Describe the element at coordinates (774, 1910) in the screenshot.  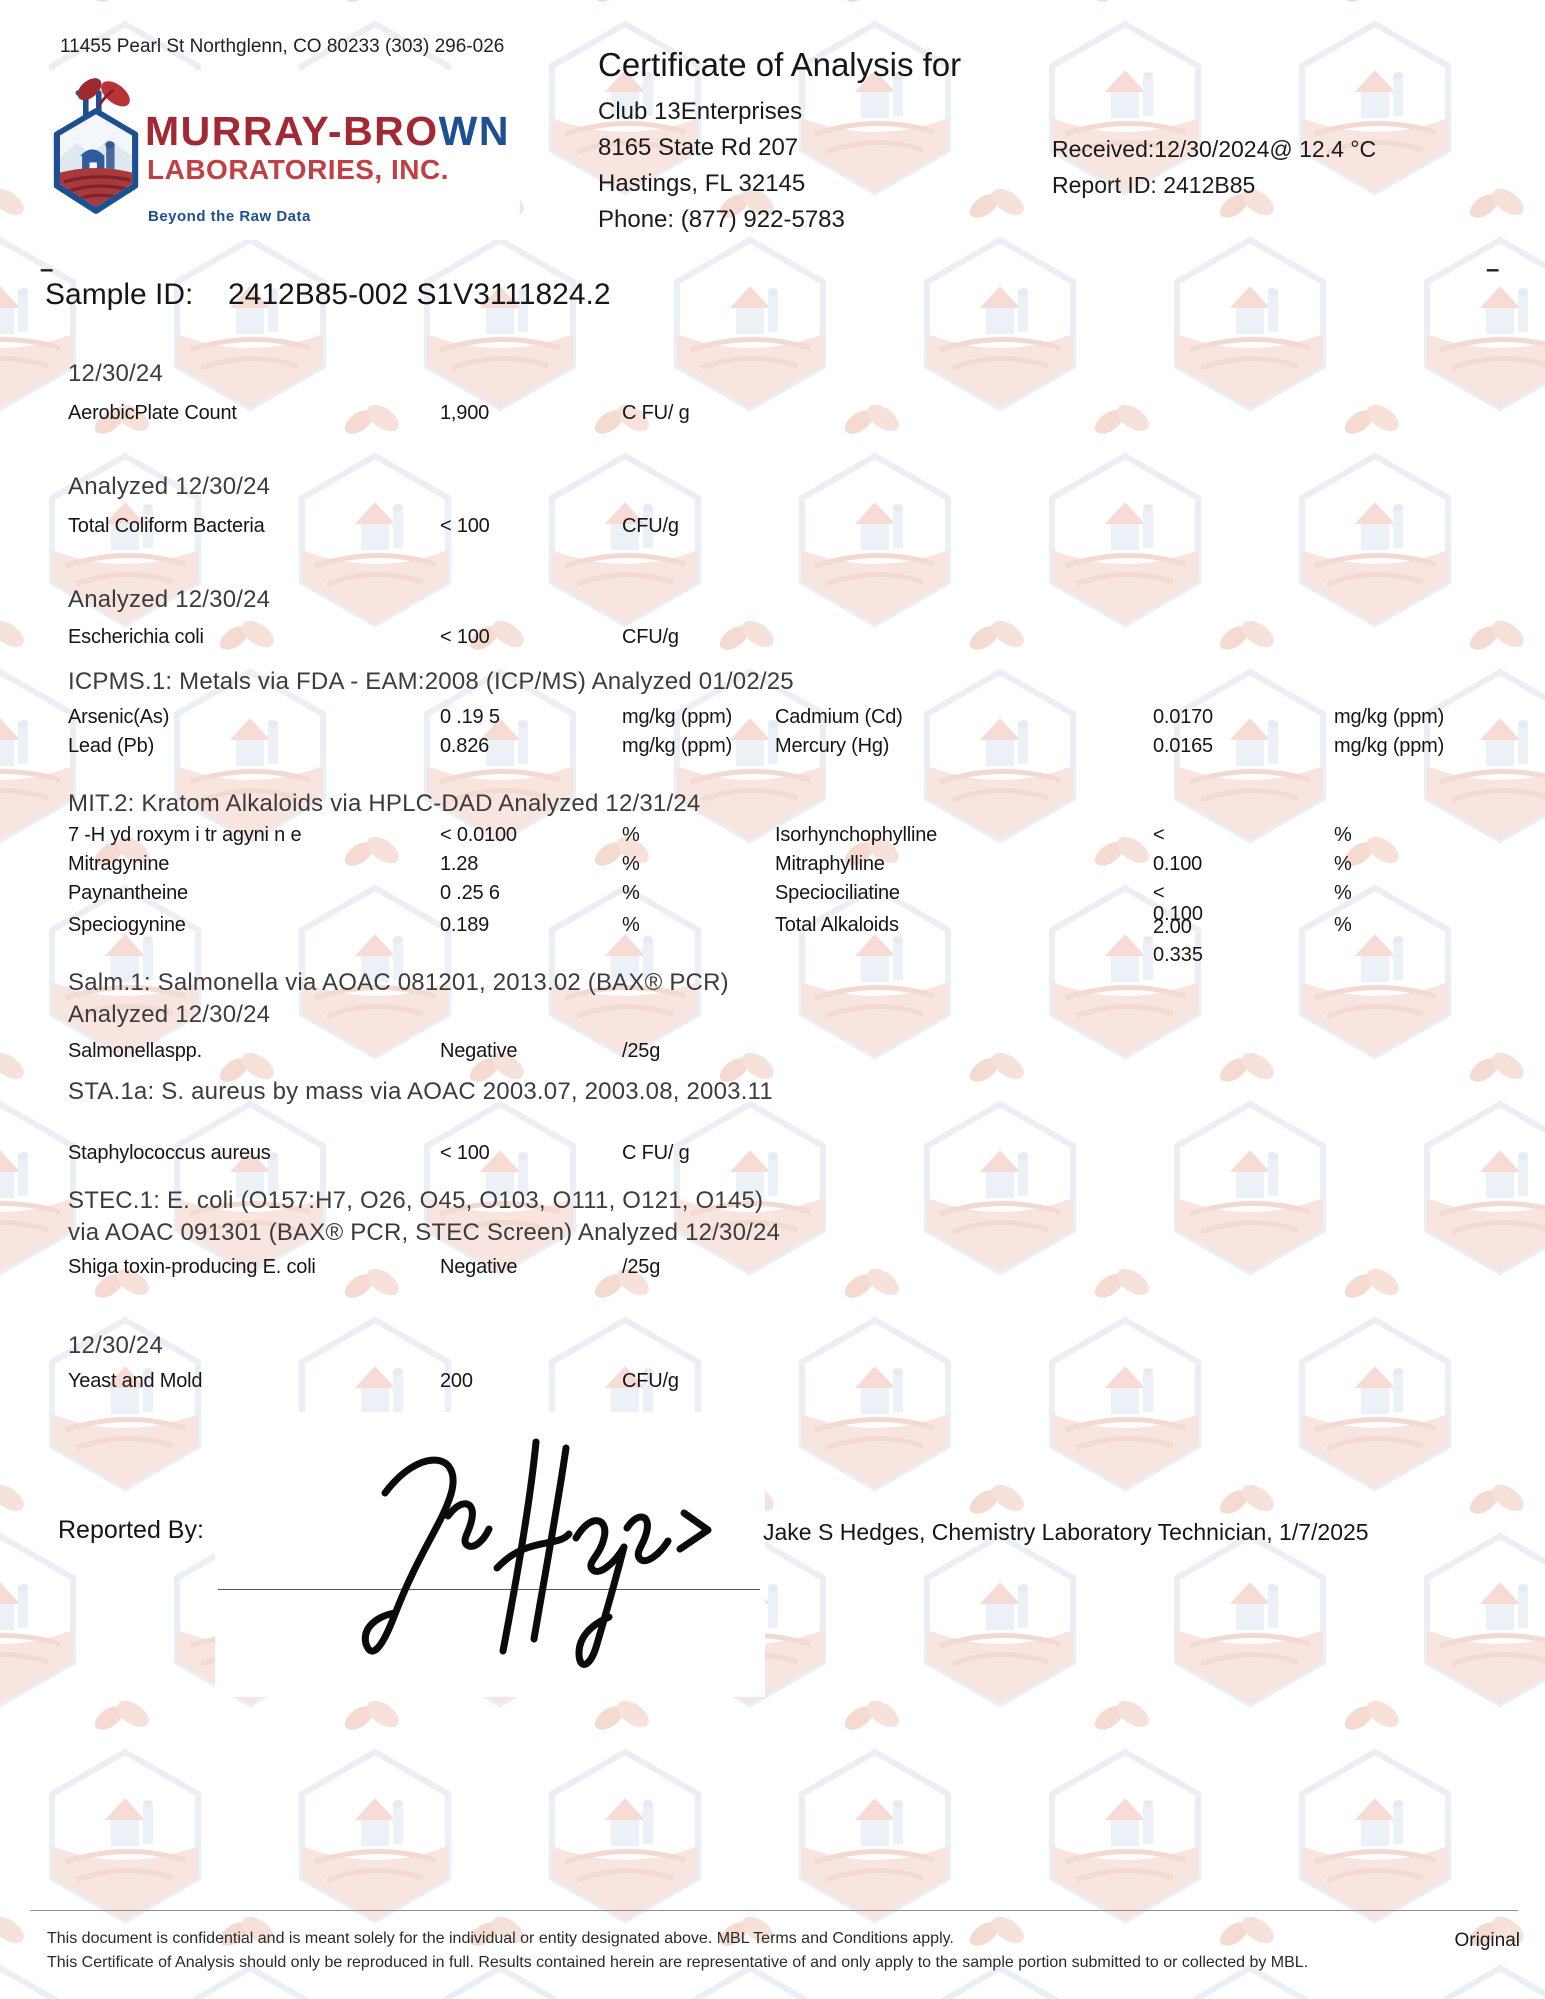
I see `footer-divider` at that location.